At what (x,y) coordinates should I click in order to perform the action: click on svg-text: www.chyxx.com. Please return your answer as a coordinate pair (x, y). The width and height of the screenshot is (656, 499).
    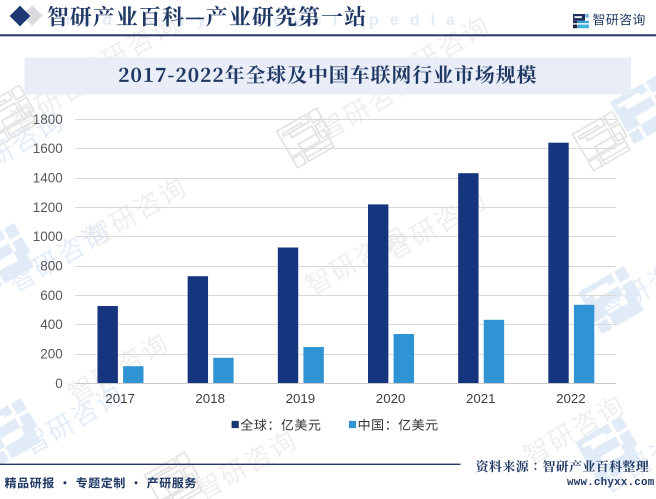
    Looking at the image, I should click on (611, 483).